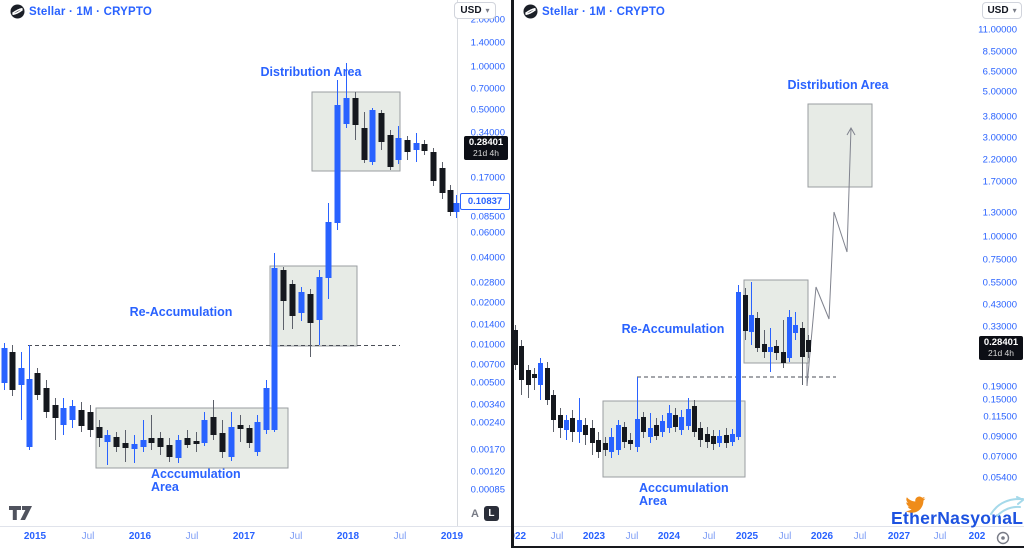 The image size is (1024, 548). Describe the element at coordinates (486, 148) in the screenshot. I see `current-price-tag-left: 0.28401 21d 4h` at that location.